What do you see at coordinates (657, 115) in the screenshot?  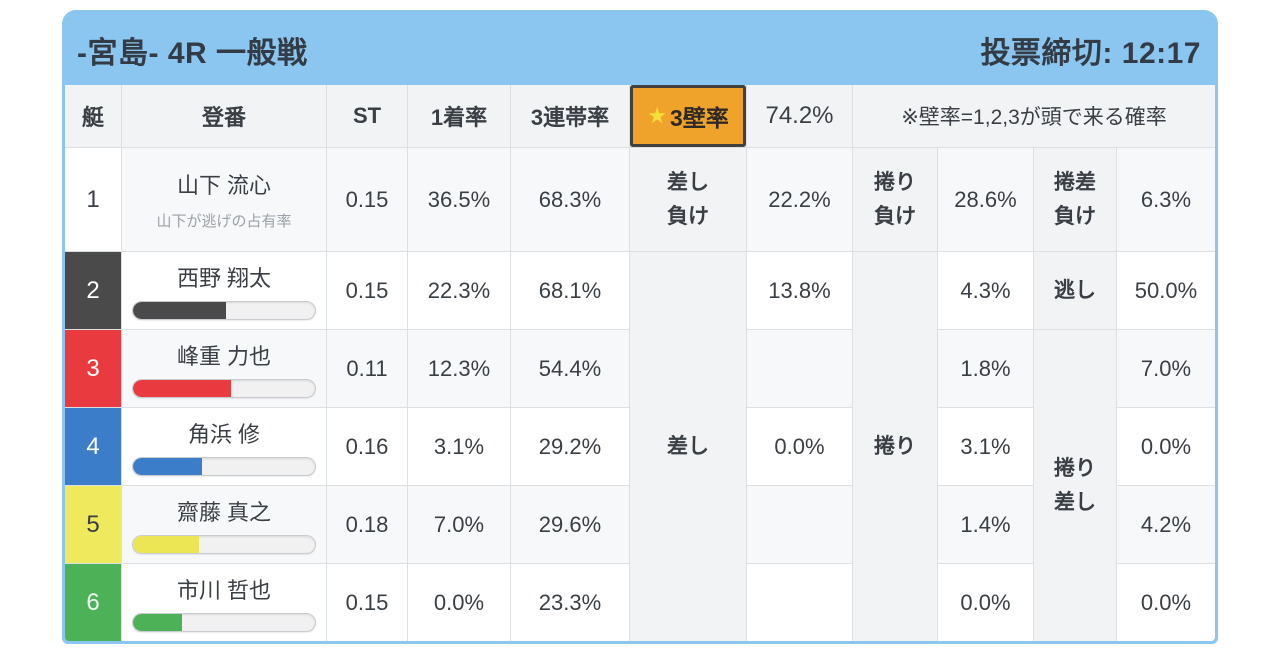 I see `star-icon: ★` at bounding box center [657, 115].